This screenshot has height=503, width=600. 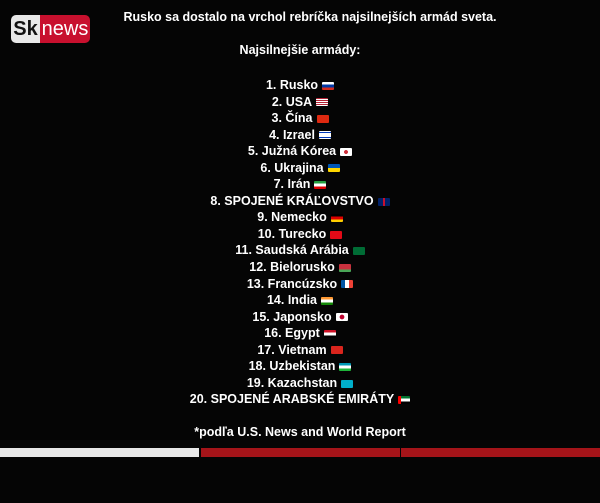 I want to click on sknews-logo: Sk news, so click(x=50, y=29).